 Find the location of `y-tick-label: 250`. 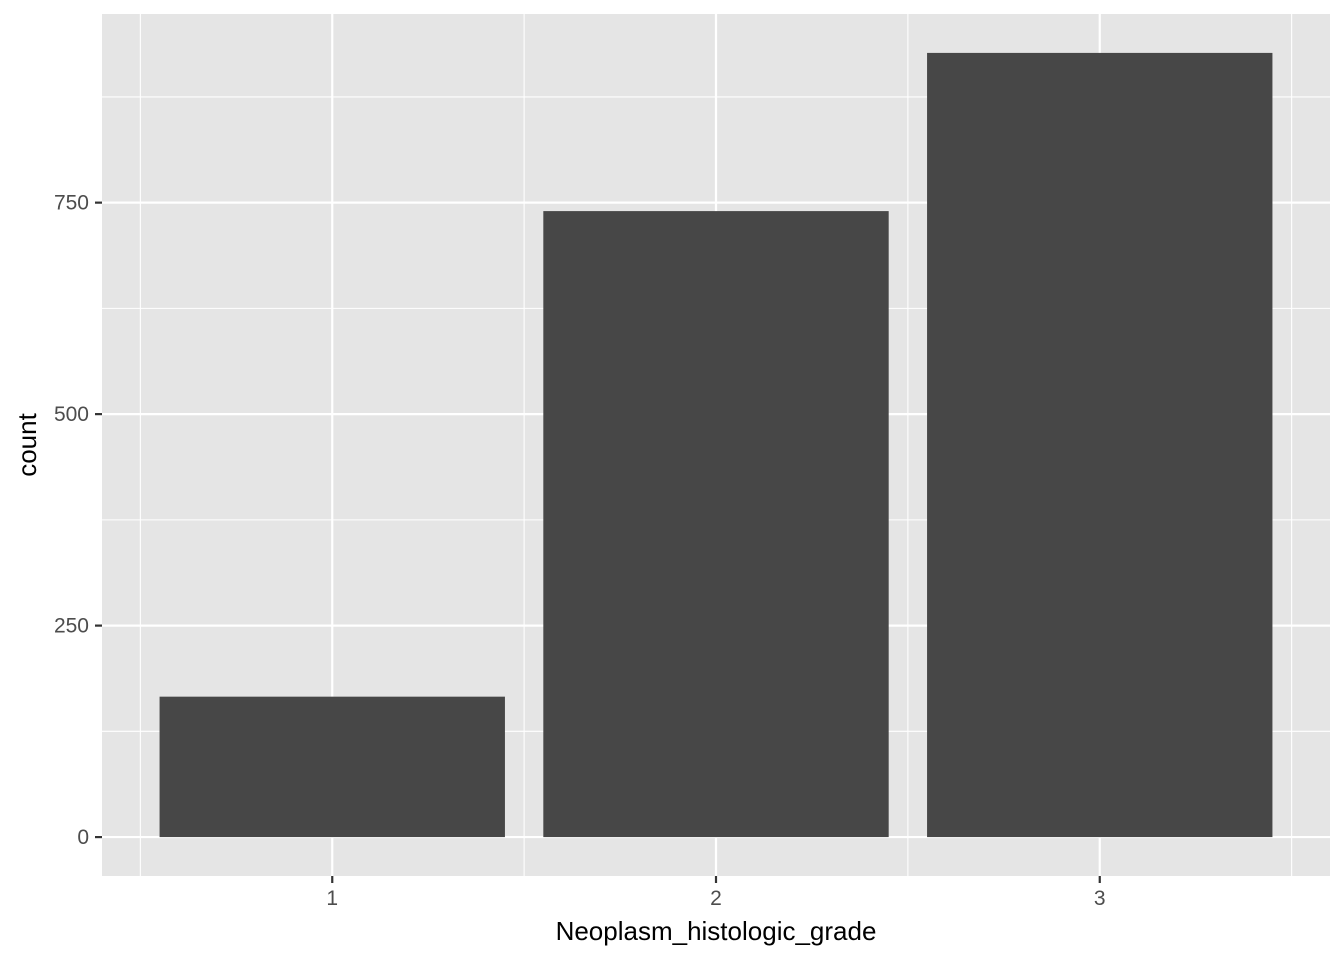

y-tick-label: 250 is located at coordinates (71, 626).